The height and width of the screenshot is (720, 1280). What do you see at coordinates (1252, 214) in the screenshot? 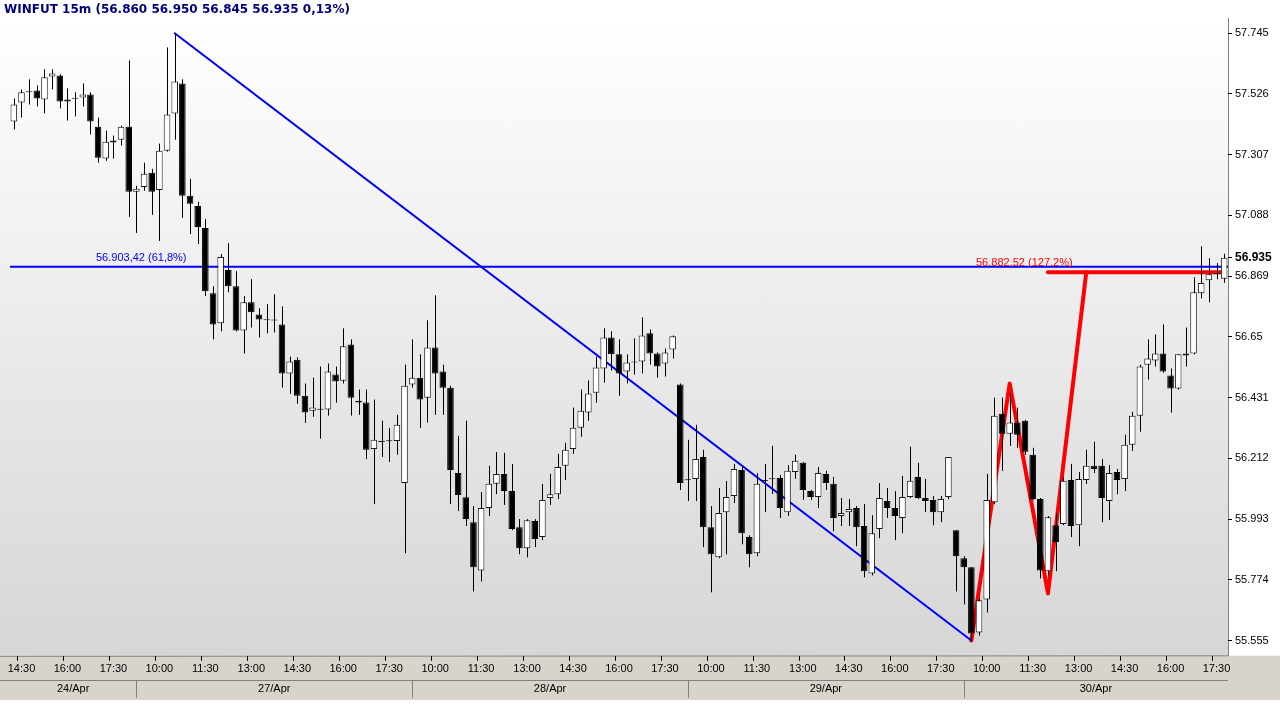
I see `y-tick-label: 57.088` at bounding box center [1252, 214].